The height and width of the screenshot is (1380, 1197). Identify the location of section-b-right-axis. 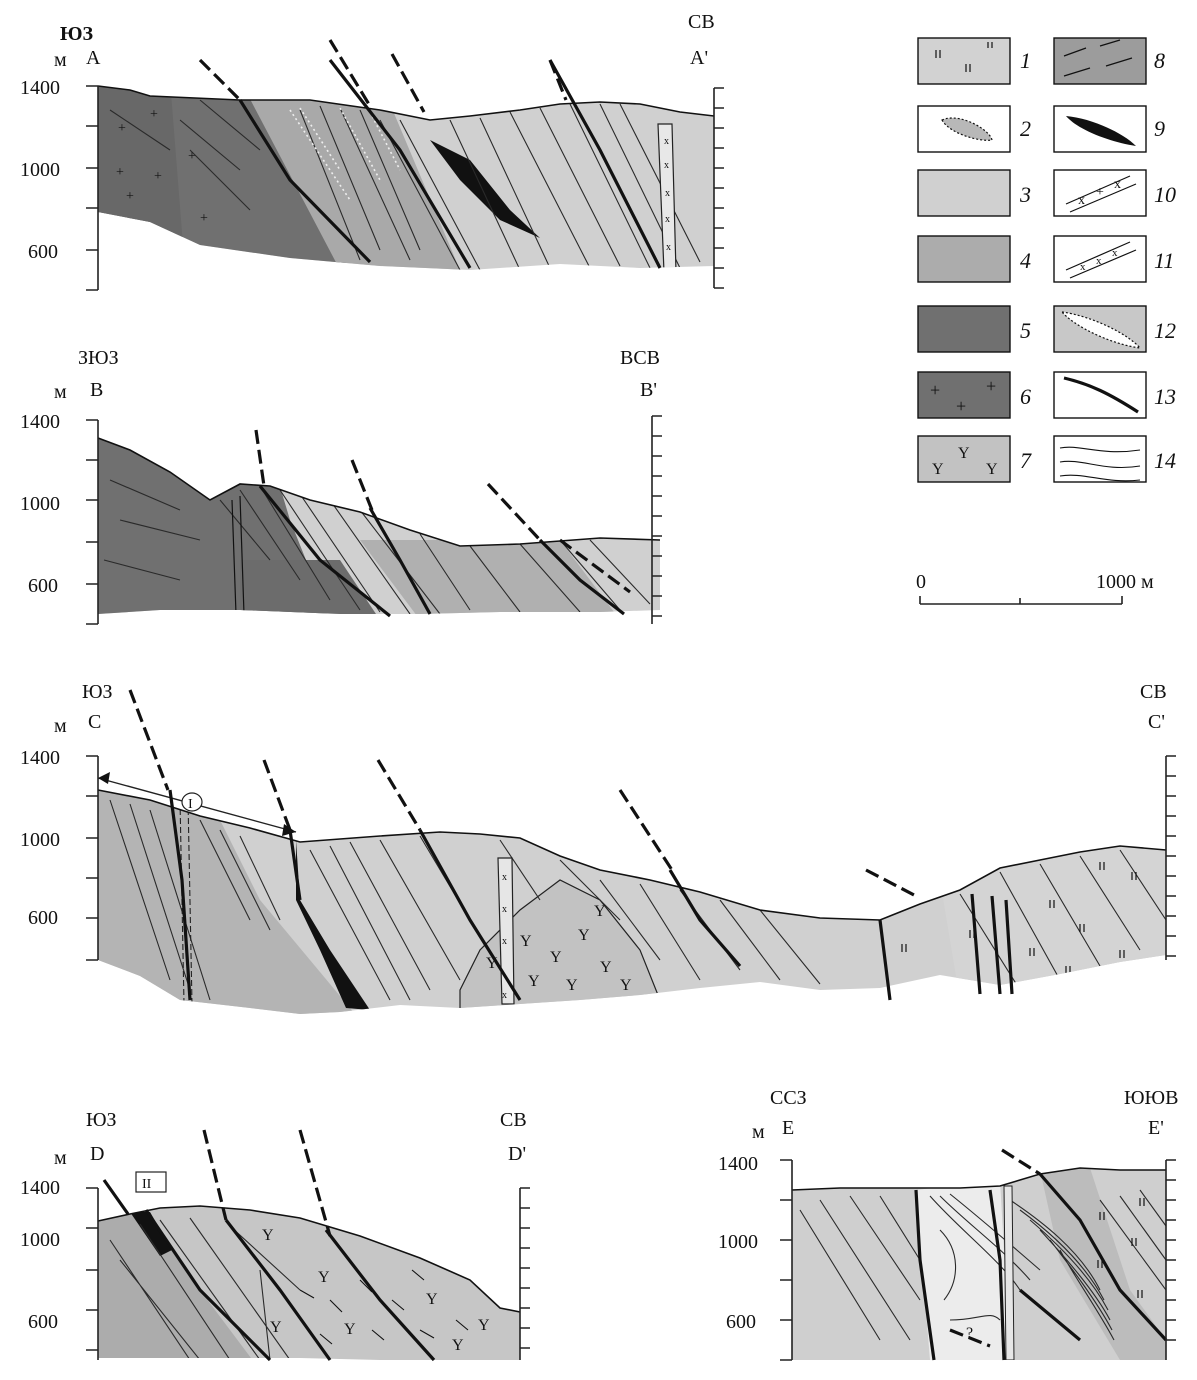
(656, 519).